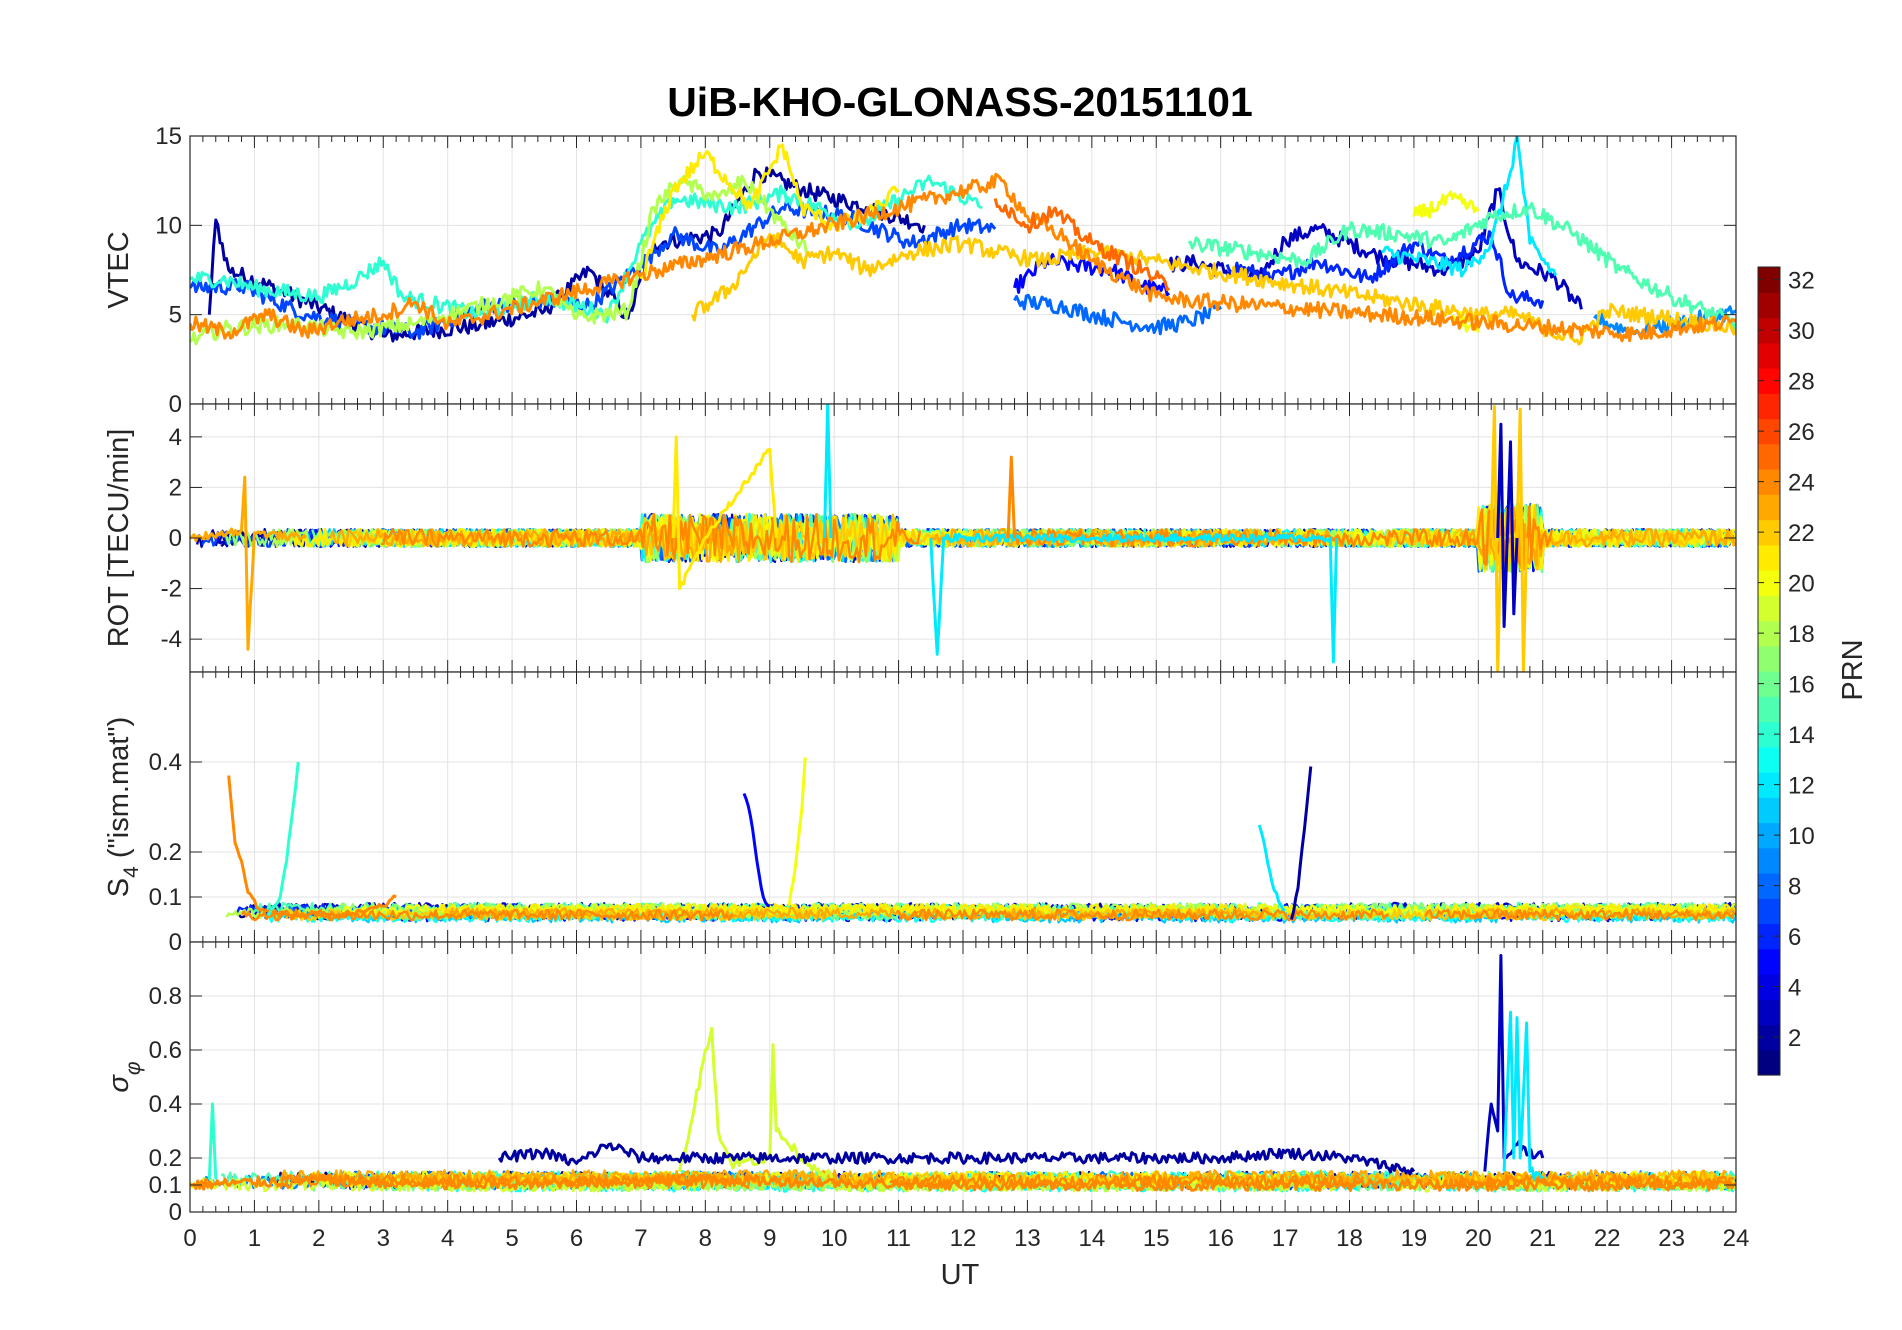  I want to click on x-tick-label: 20, so click(1478, 1238).